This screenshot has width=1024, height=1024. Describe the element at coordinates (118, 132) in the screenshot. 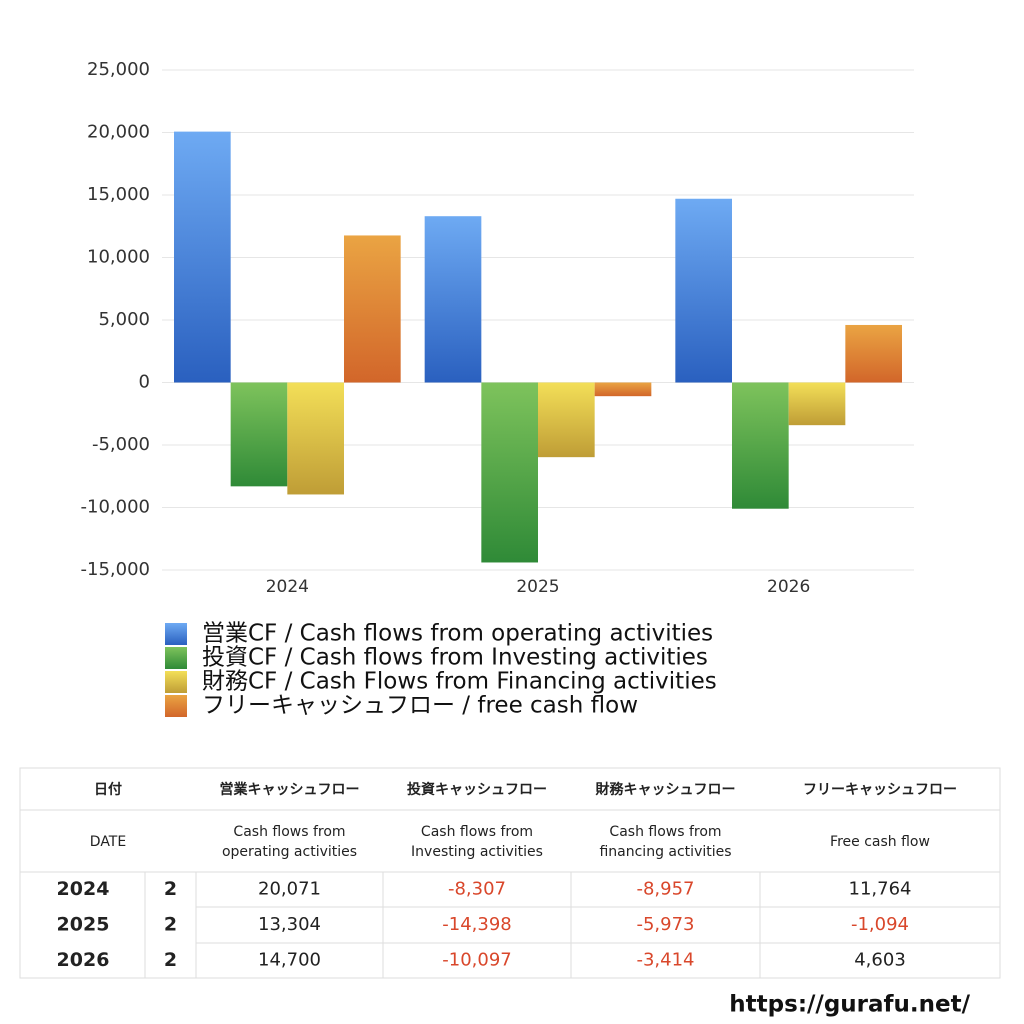

I see `y-tick-label: 20,000` at that location.